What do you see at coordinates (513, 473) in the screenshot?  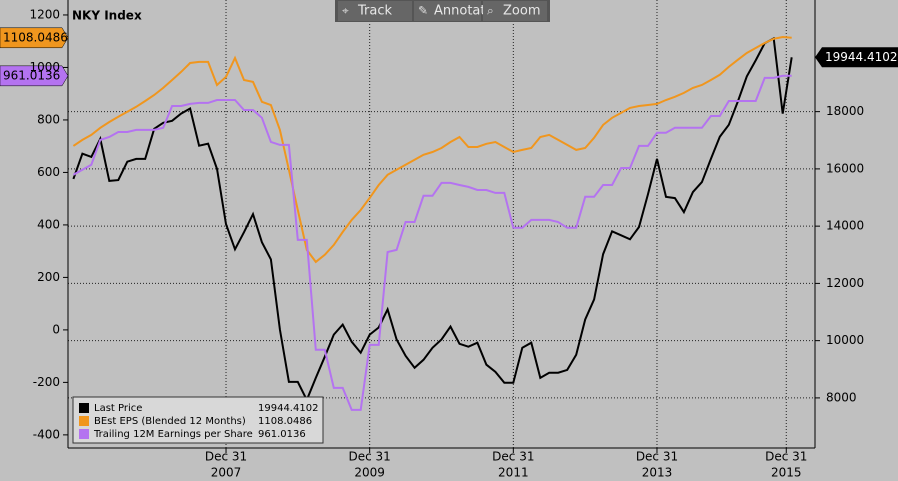 I see `x-tick-sublabel: 2011` at bounding box center [513, 473].